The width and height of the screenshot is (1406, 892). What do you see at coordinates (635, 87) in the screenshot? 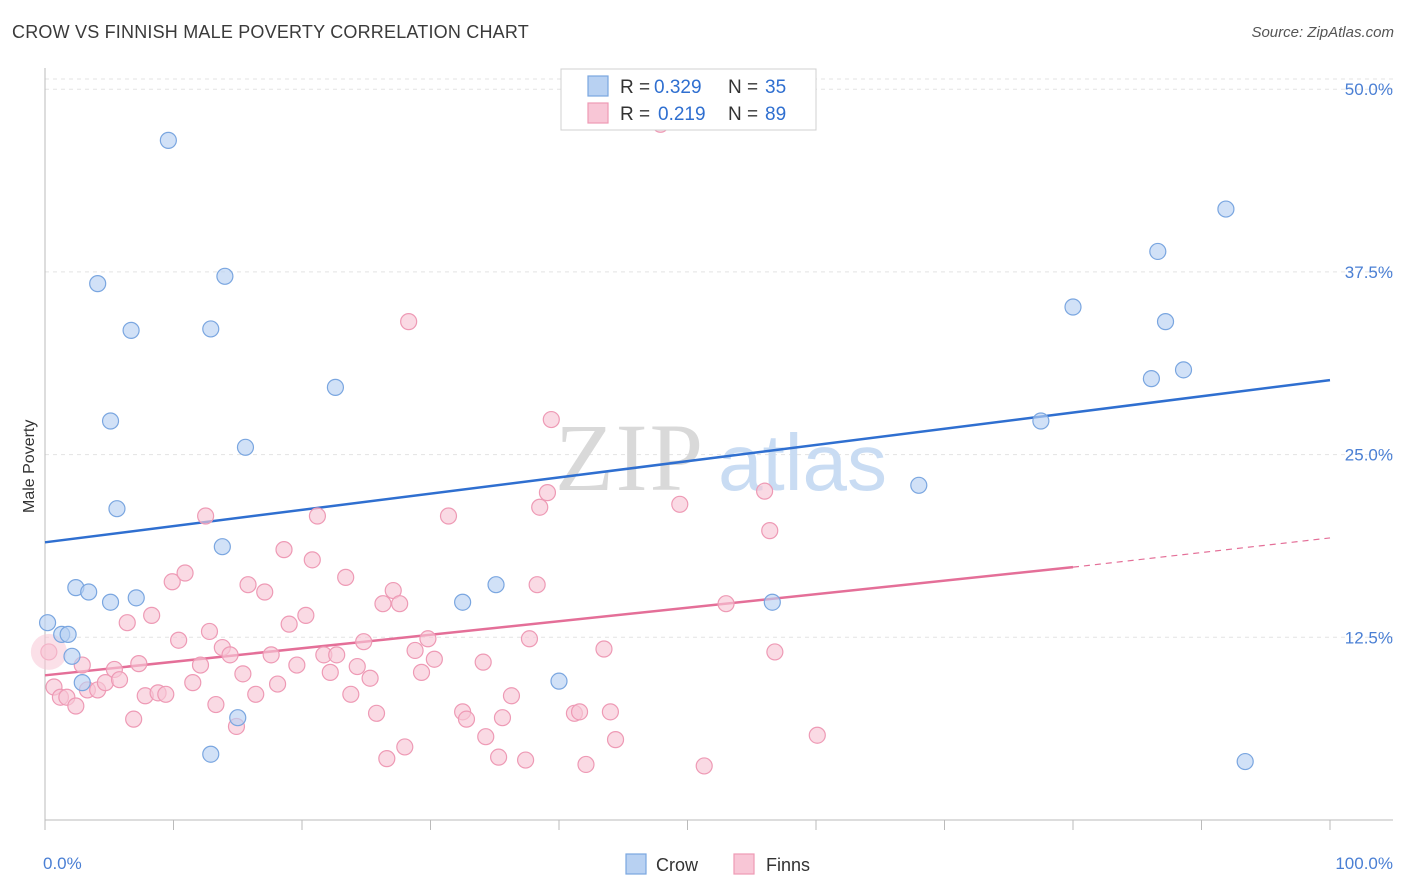
I see `legend-crow-r-label: R =` at bounding box center [635, 87].